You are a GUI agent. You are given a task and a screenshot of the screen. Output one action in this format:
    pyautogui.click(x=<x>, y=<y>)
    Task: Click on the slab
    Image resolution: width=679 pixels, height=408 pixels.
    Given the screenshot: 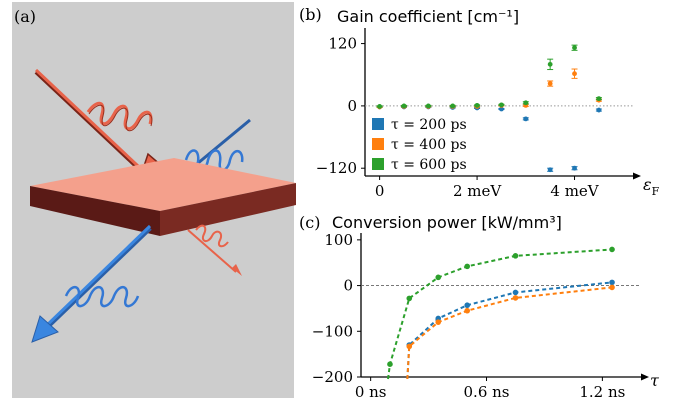 What is the action you would take?
    pyautogui.click(x=163, y=197)
    